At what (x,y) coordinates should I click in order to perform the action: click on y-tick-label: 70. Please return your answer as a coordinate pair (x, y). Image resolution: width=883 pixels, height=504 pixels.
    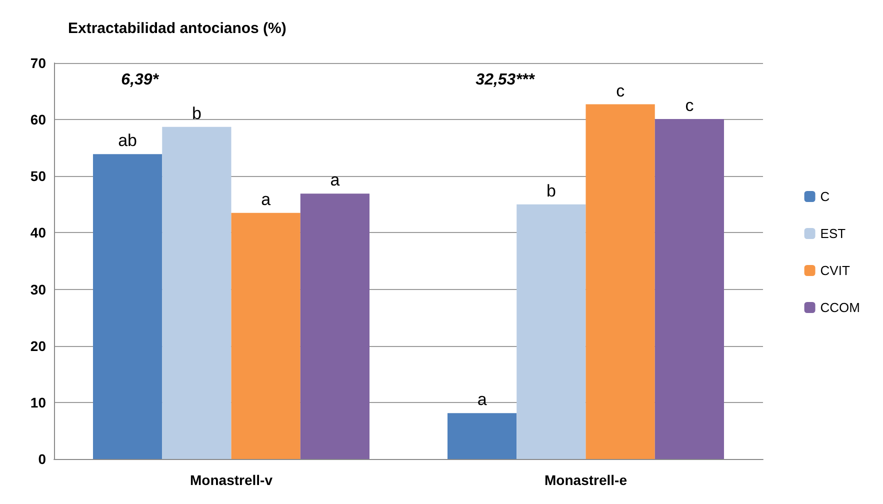
    Looking at the image, I should click on (38, 63).